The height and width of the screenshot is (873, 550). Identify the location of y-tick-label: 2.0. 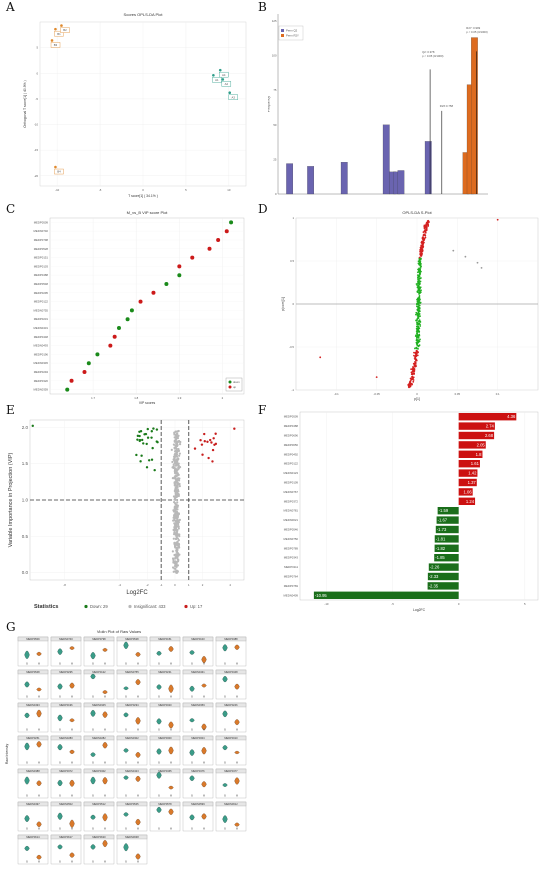
(25, 427).